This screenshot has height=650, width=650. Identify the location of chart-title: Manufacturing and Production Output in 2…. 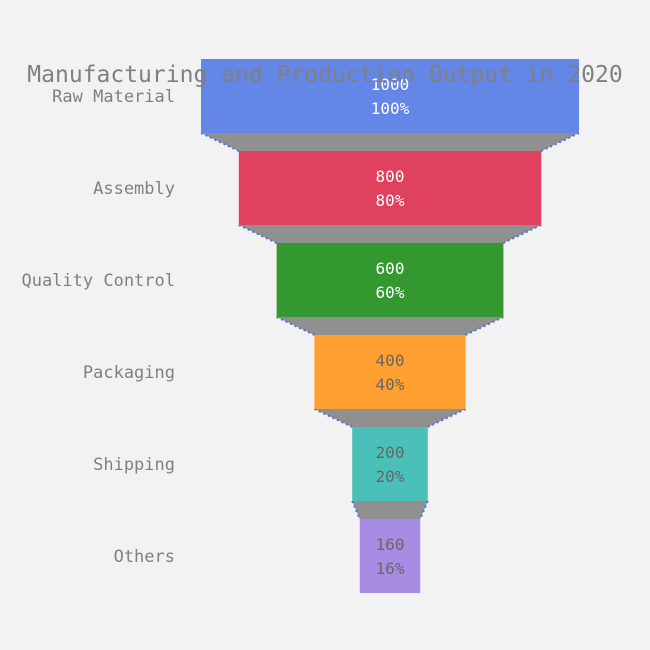
(324, 75).